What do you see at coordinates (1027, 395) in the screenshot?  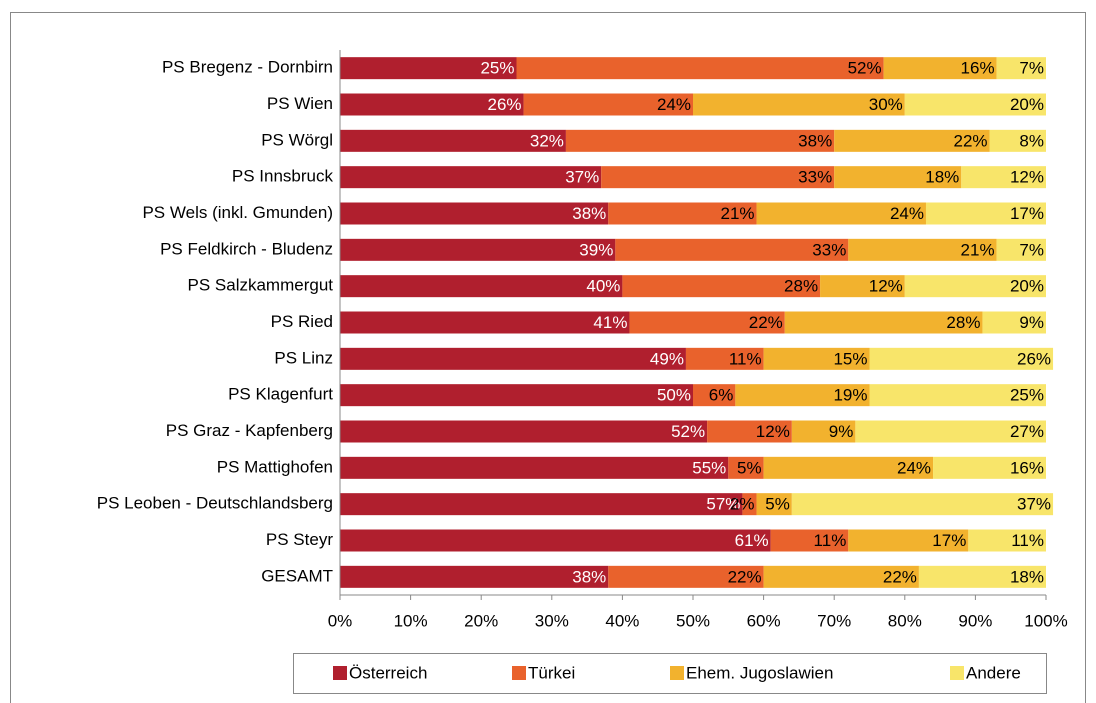 I see `data-label: 25%` at bounding box center [1027, 395].